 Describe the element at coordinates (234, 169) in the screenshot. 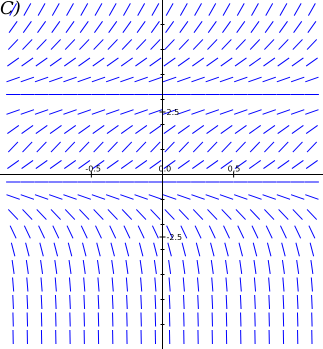

I see `x-tick-label: 0.5` at that location.